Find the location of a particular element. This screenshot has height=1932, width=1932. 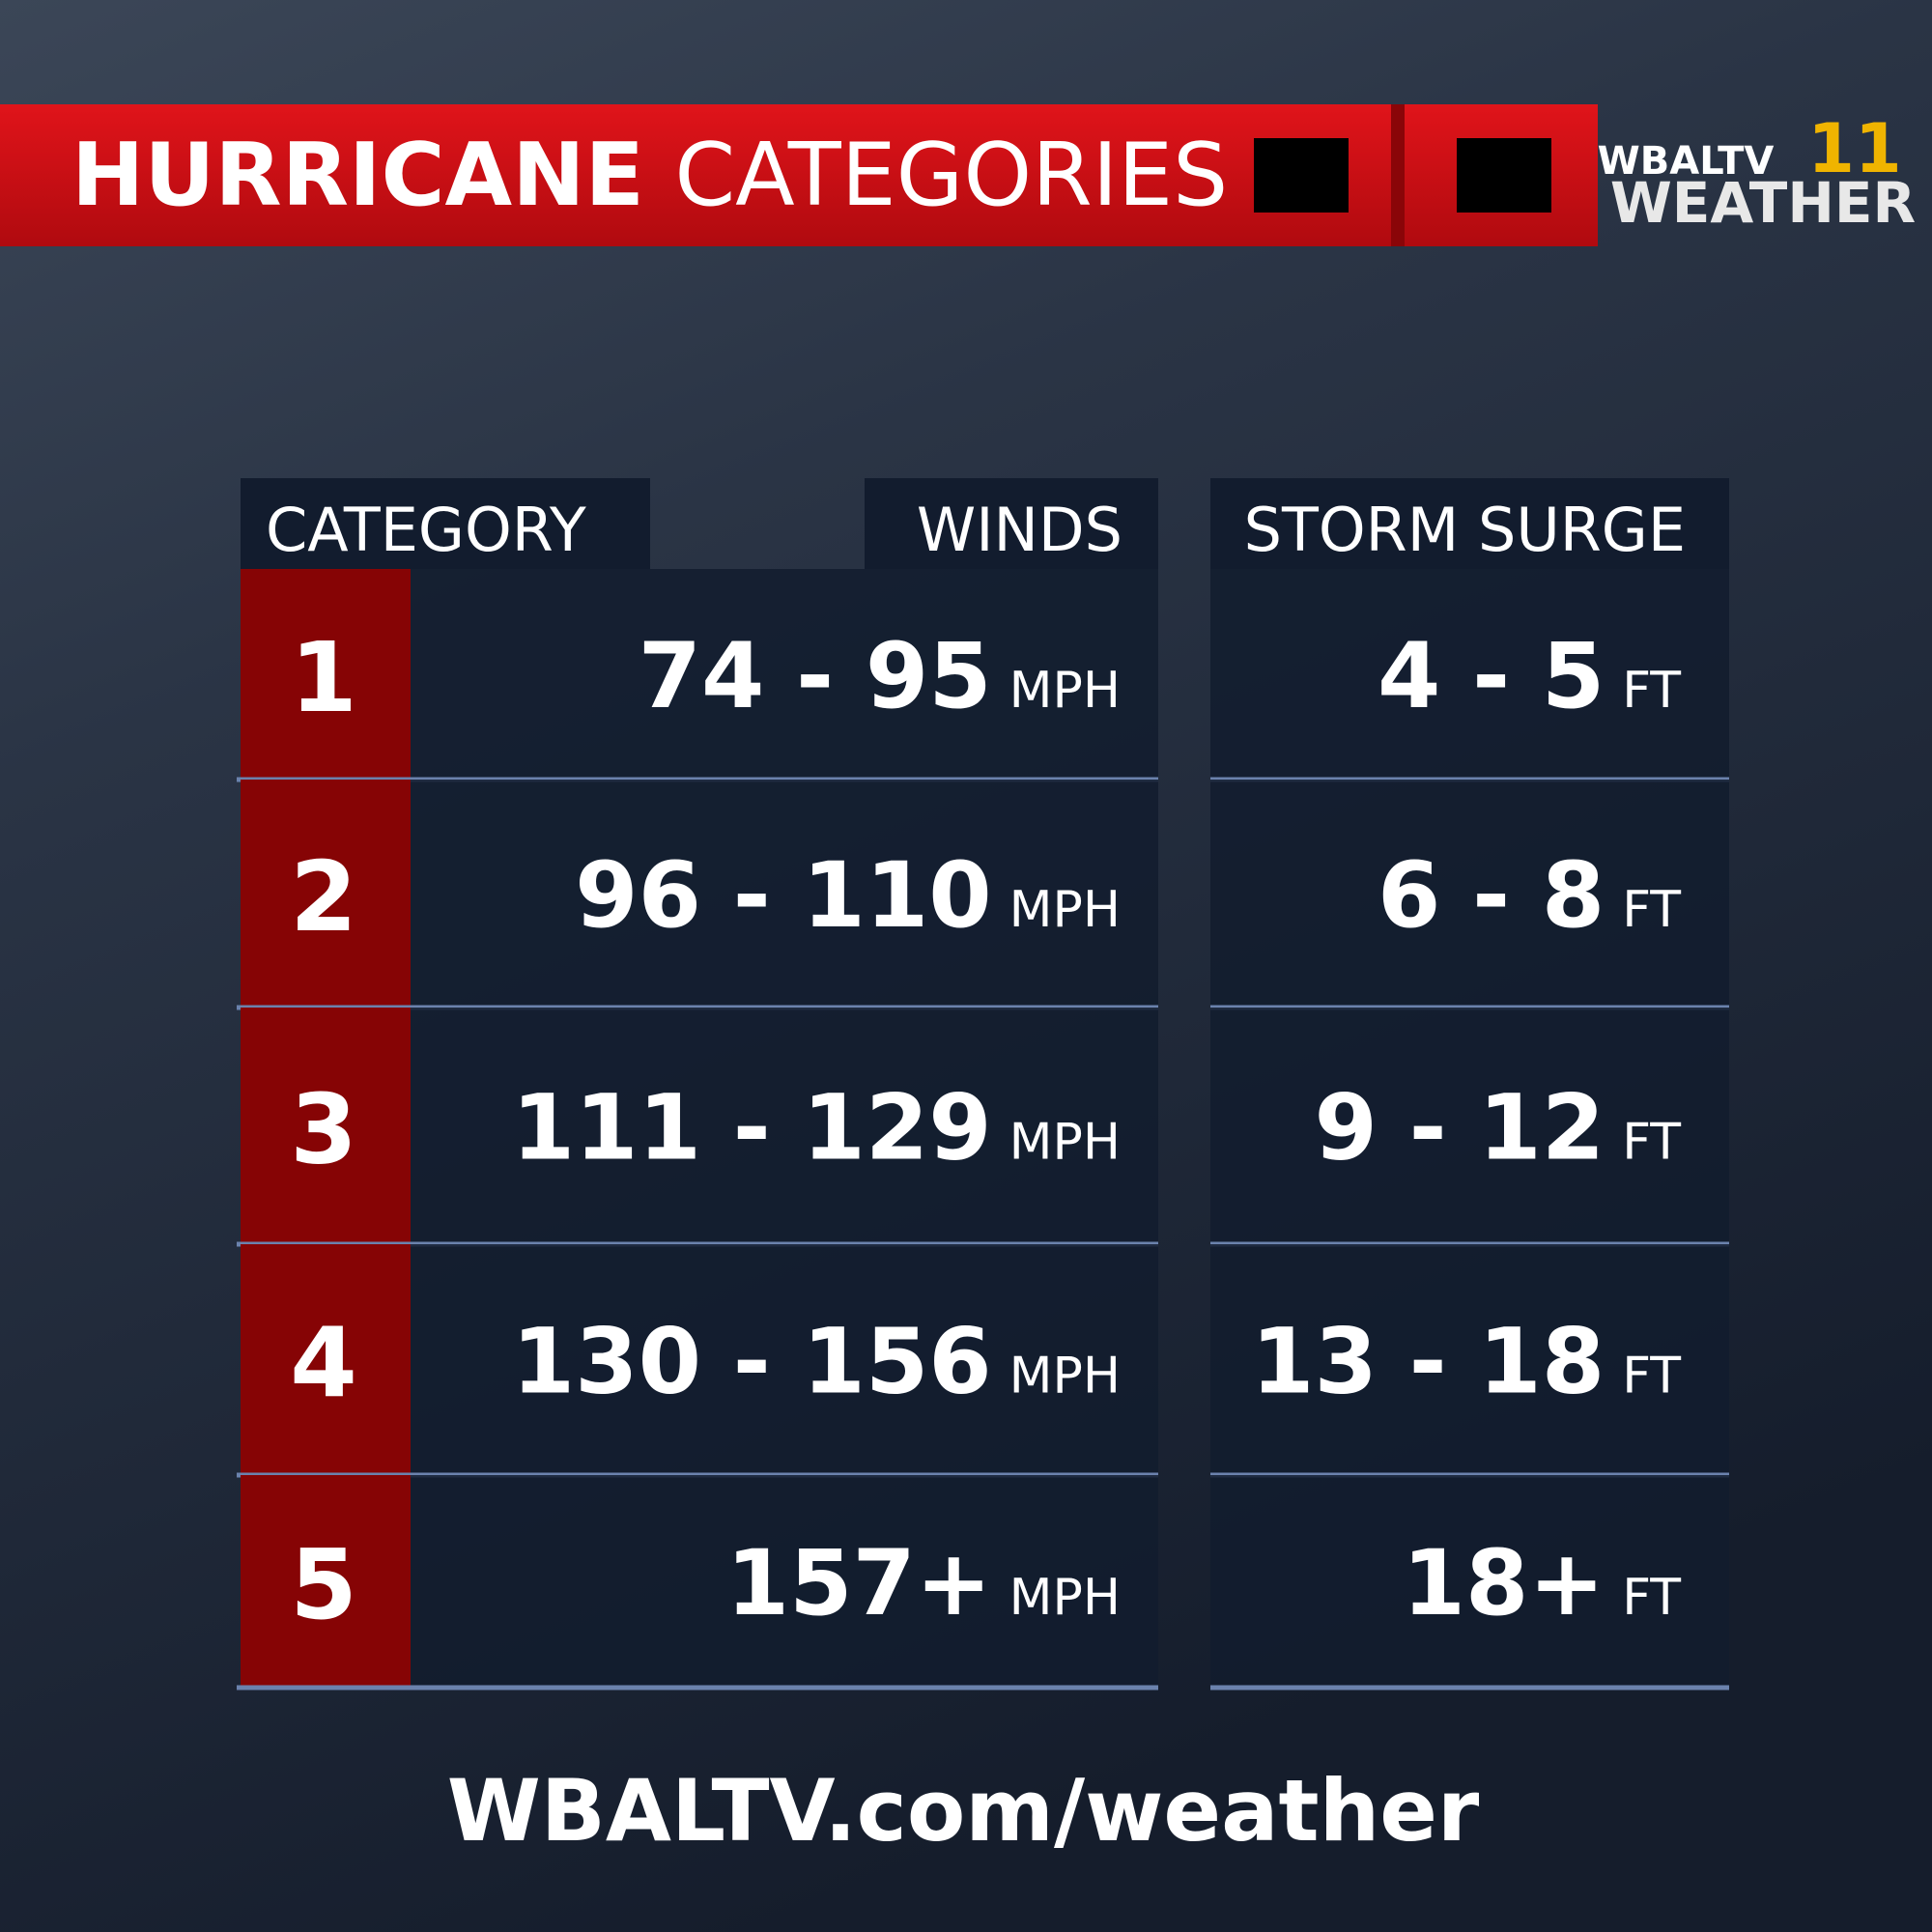

title-rest: CATEGORIES is located at coordinates (951, 175).